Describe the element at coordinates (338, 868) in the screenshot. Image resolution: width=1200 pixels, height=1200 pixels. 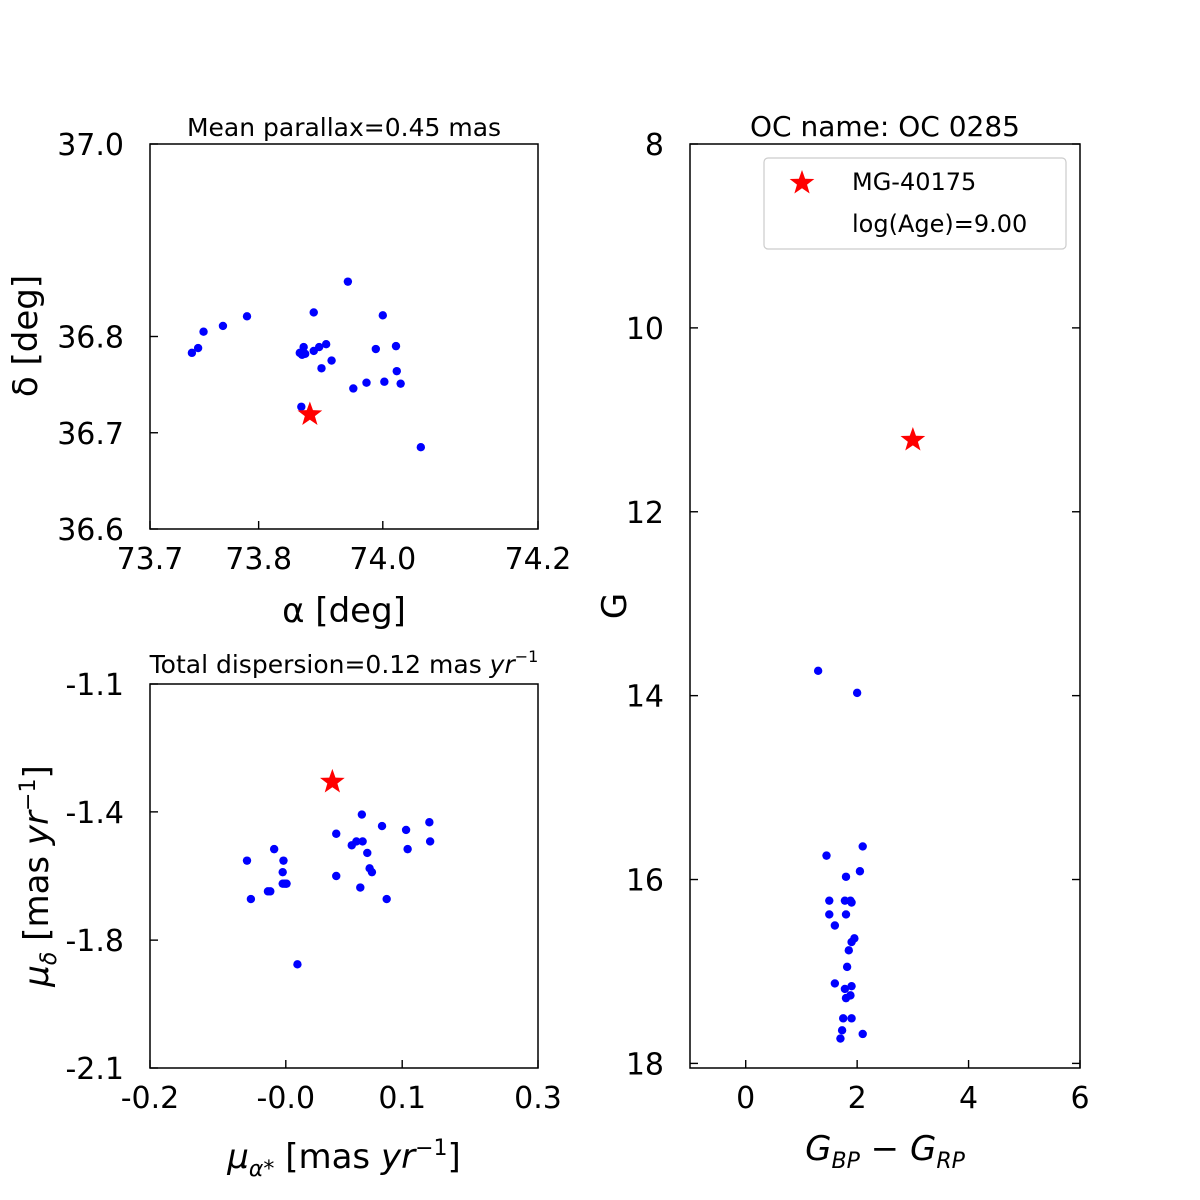
I see `panel-pm-points` at that location.